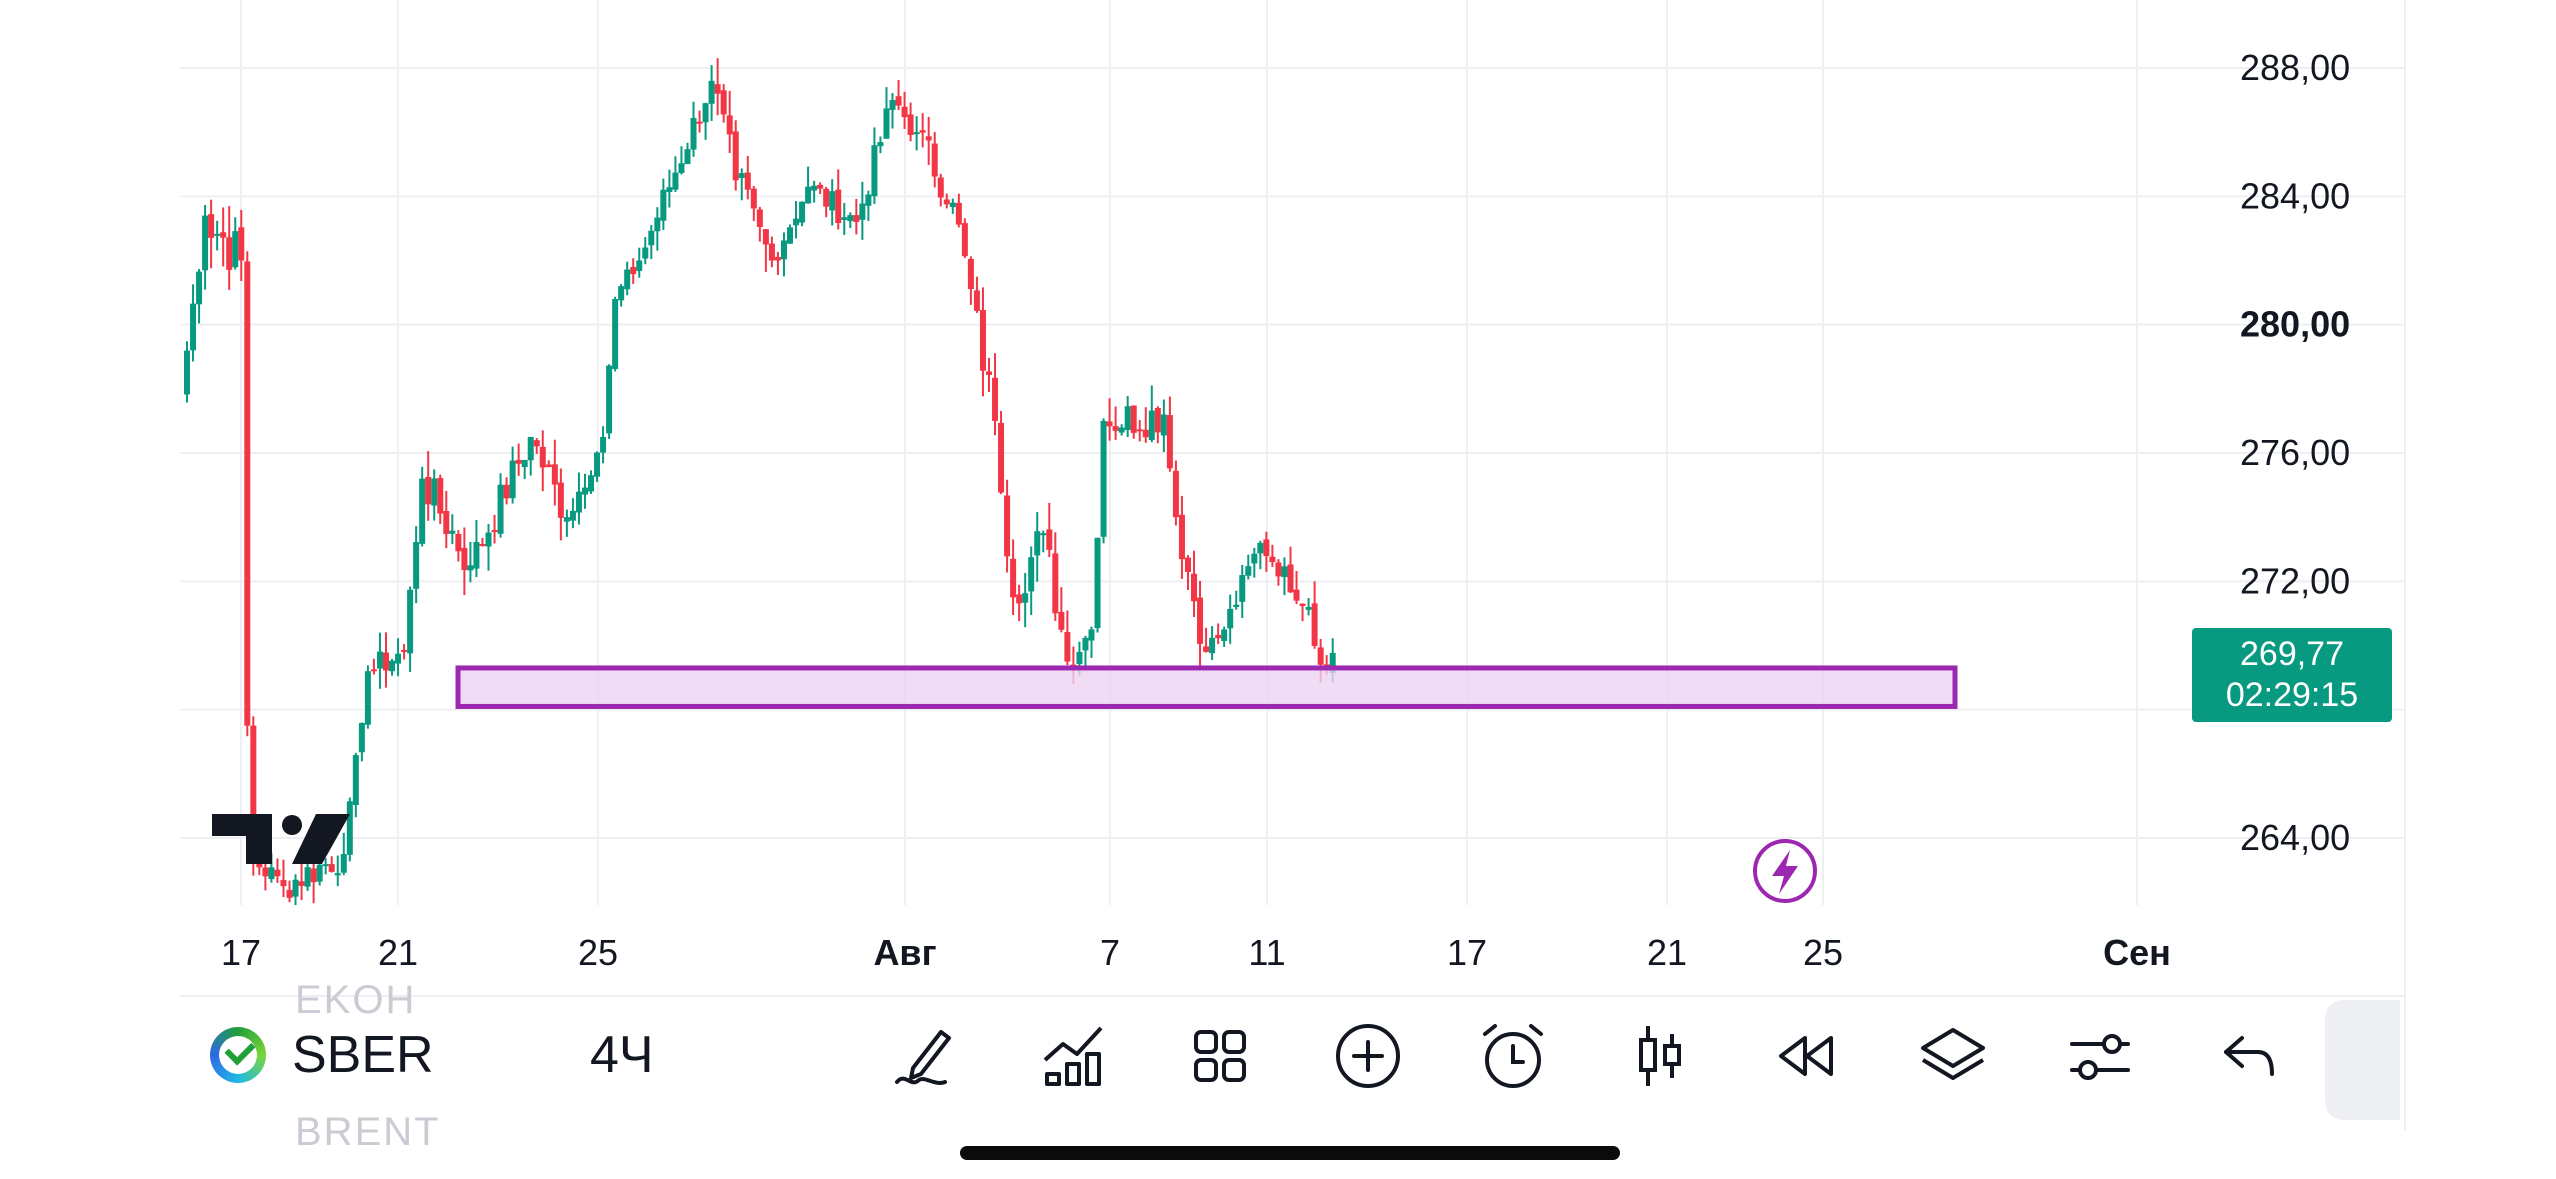  What do you see at coordinates (1196, 952) in the screenshot?
I see `time-axis: 17 21 25 Авг 7 11 17 21 25 Сен` at bounding box center [1196, 952].